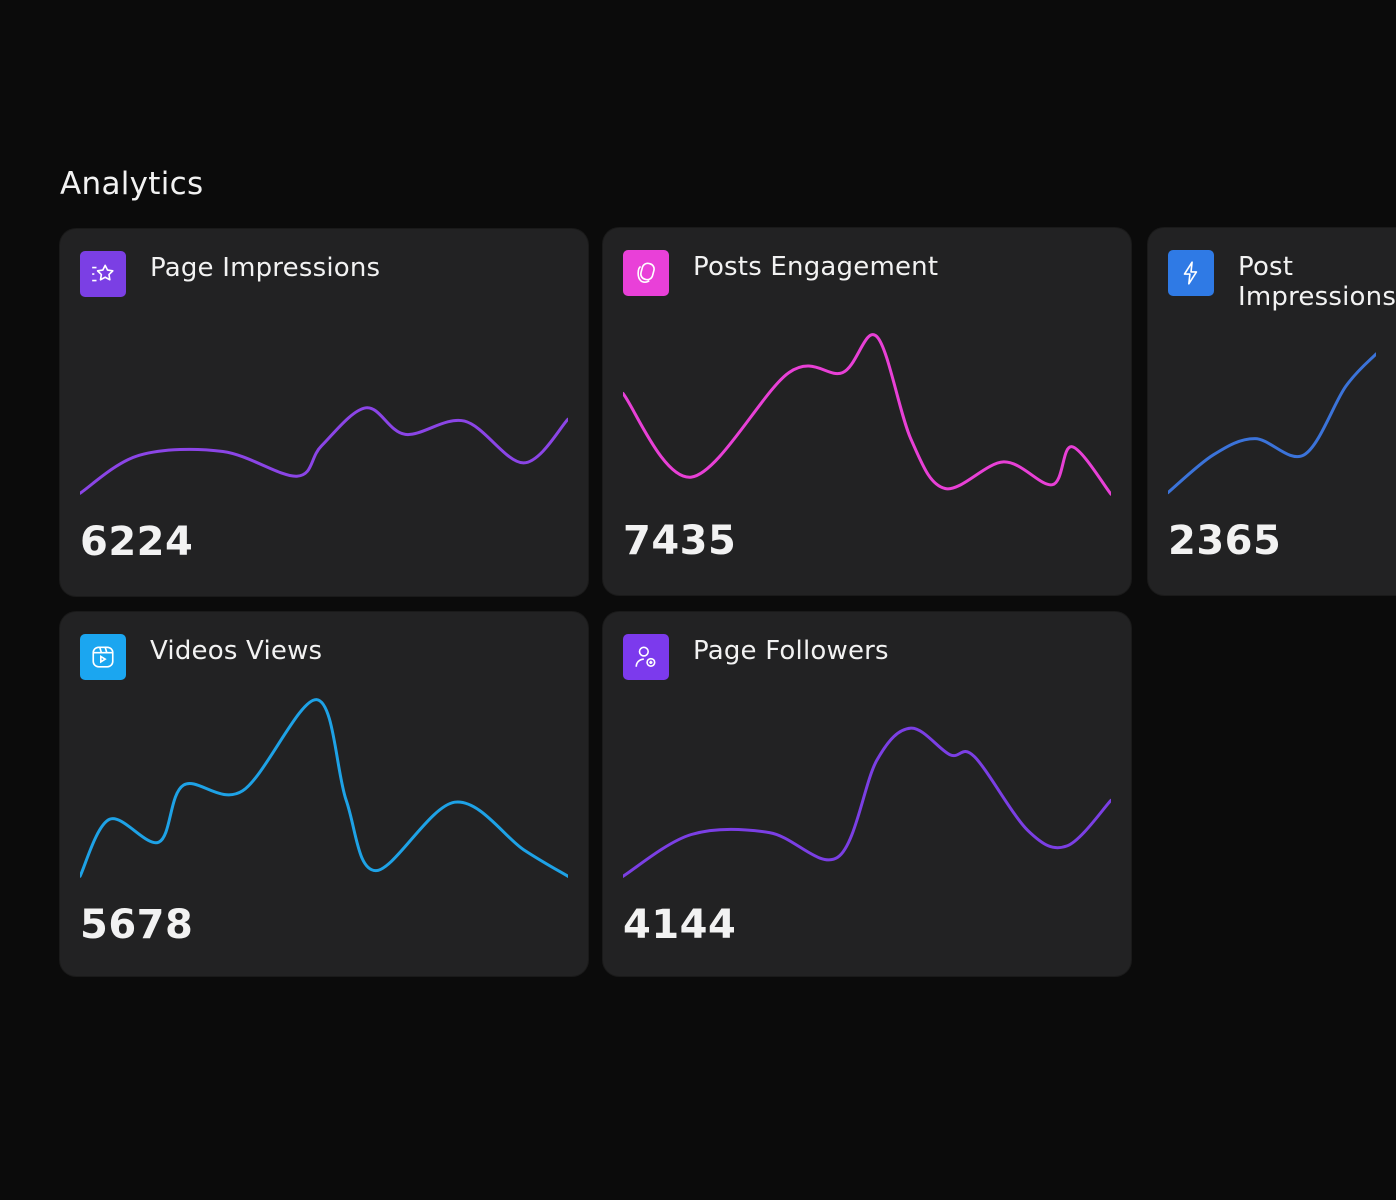 Image resolution: width=1396 pixels, height=1200 pixels. I want to click on card-posts-engagement: Posts Engagement 7435, so click(867, 411).